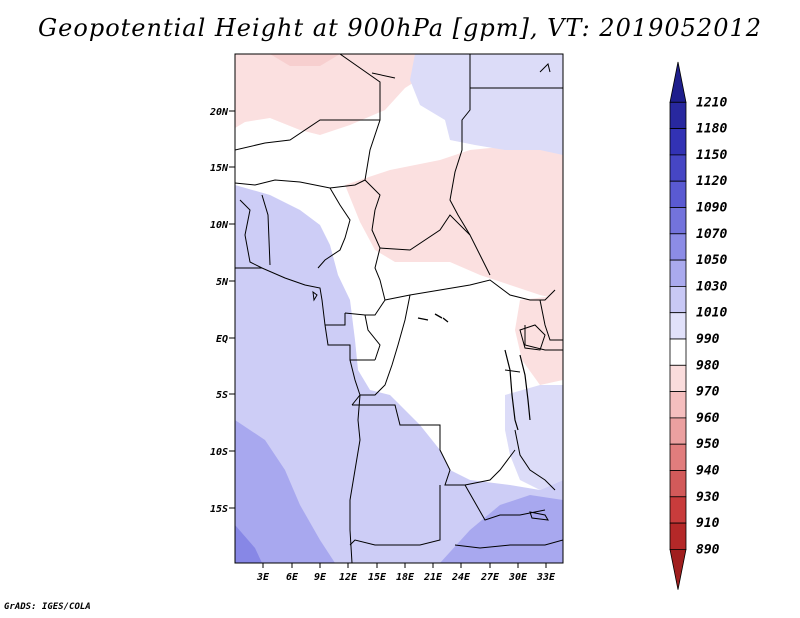 This screenshot has height=618, width=800. I want to click on lon-label-33e: 33E, so click(546, 577).